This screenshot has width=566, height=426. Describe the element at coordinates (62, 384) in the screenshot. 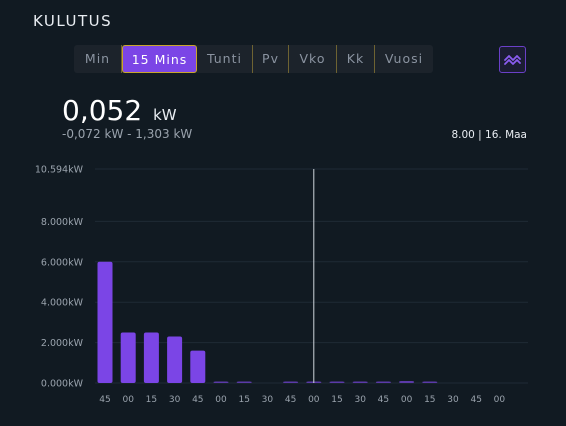

I see `y-tick-label: 0.000kW` at that location.